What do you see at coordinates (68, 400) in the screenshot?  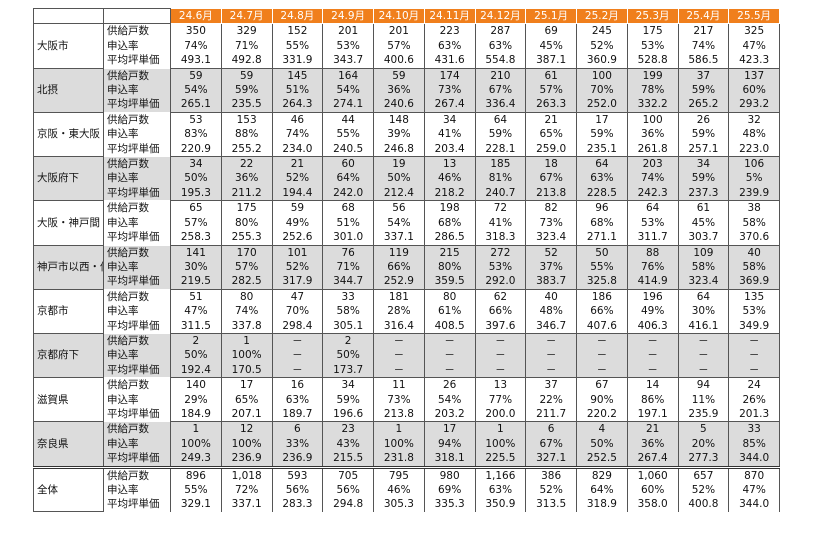 I see `region-name: 滋賀県` at bounding box center [68, 400].